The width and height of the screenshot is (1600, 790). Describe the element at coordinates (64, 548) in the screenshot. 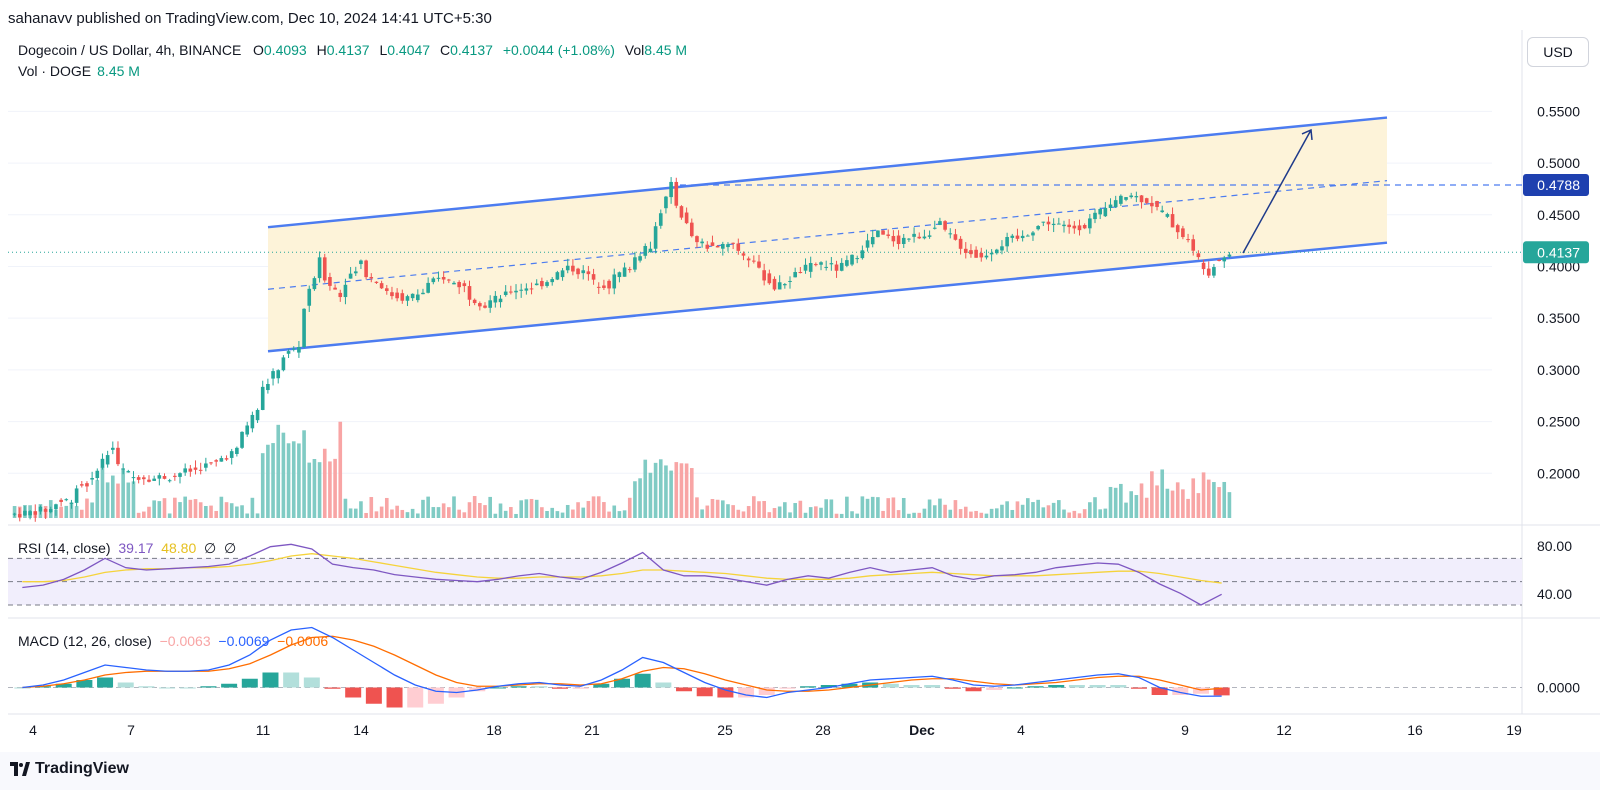

I see `rsi-label: RSI (14, close)` at that location.